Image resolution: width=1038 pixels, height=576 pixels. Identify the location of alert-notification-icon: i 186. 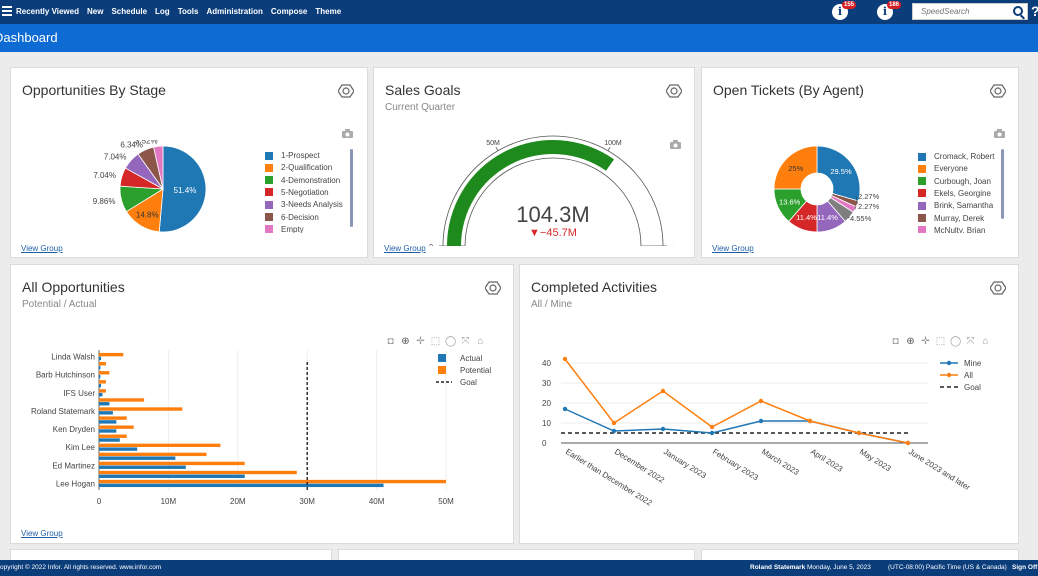
(889, 10).